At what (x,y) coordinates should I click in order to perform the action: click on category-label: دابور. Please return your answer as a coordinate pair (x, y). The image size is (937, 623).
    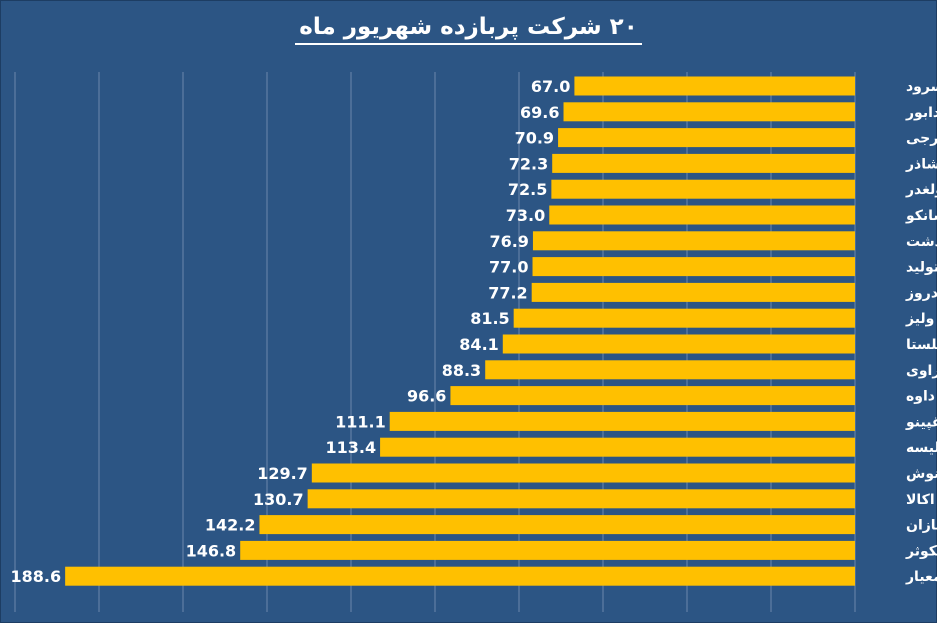
    Looking at the image, I should click on (921, 113).